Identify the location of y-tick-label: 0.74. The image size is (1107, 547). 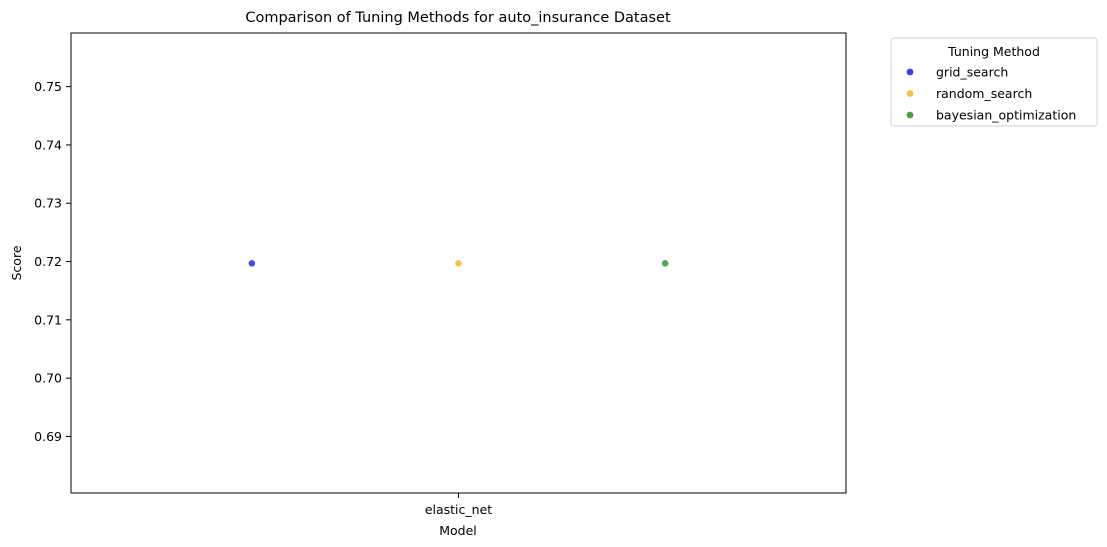
(48, 144).